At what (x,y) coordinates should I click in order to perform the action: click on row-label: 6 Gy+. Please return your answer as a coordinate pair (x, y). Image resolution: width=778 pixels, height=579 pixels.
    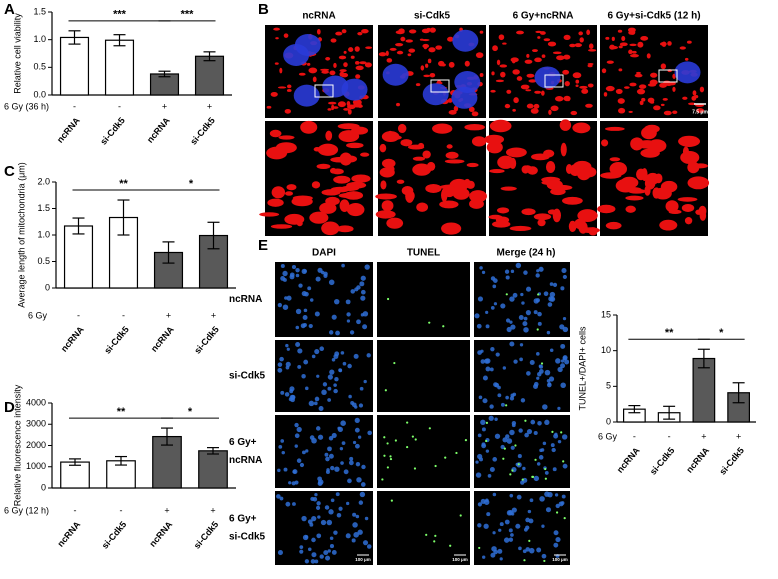
    Looking at the image, I should click on (243, 519).